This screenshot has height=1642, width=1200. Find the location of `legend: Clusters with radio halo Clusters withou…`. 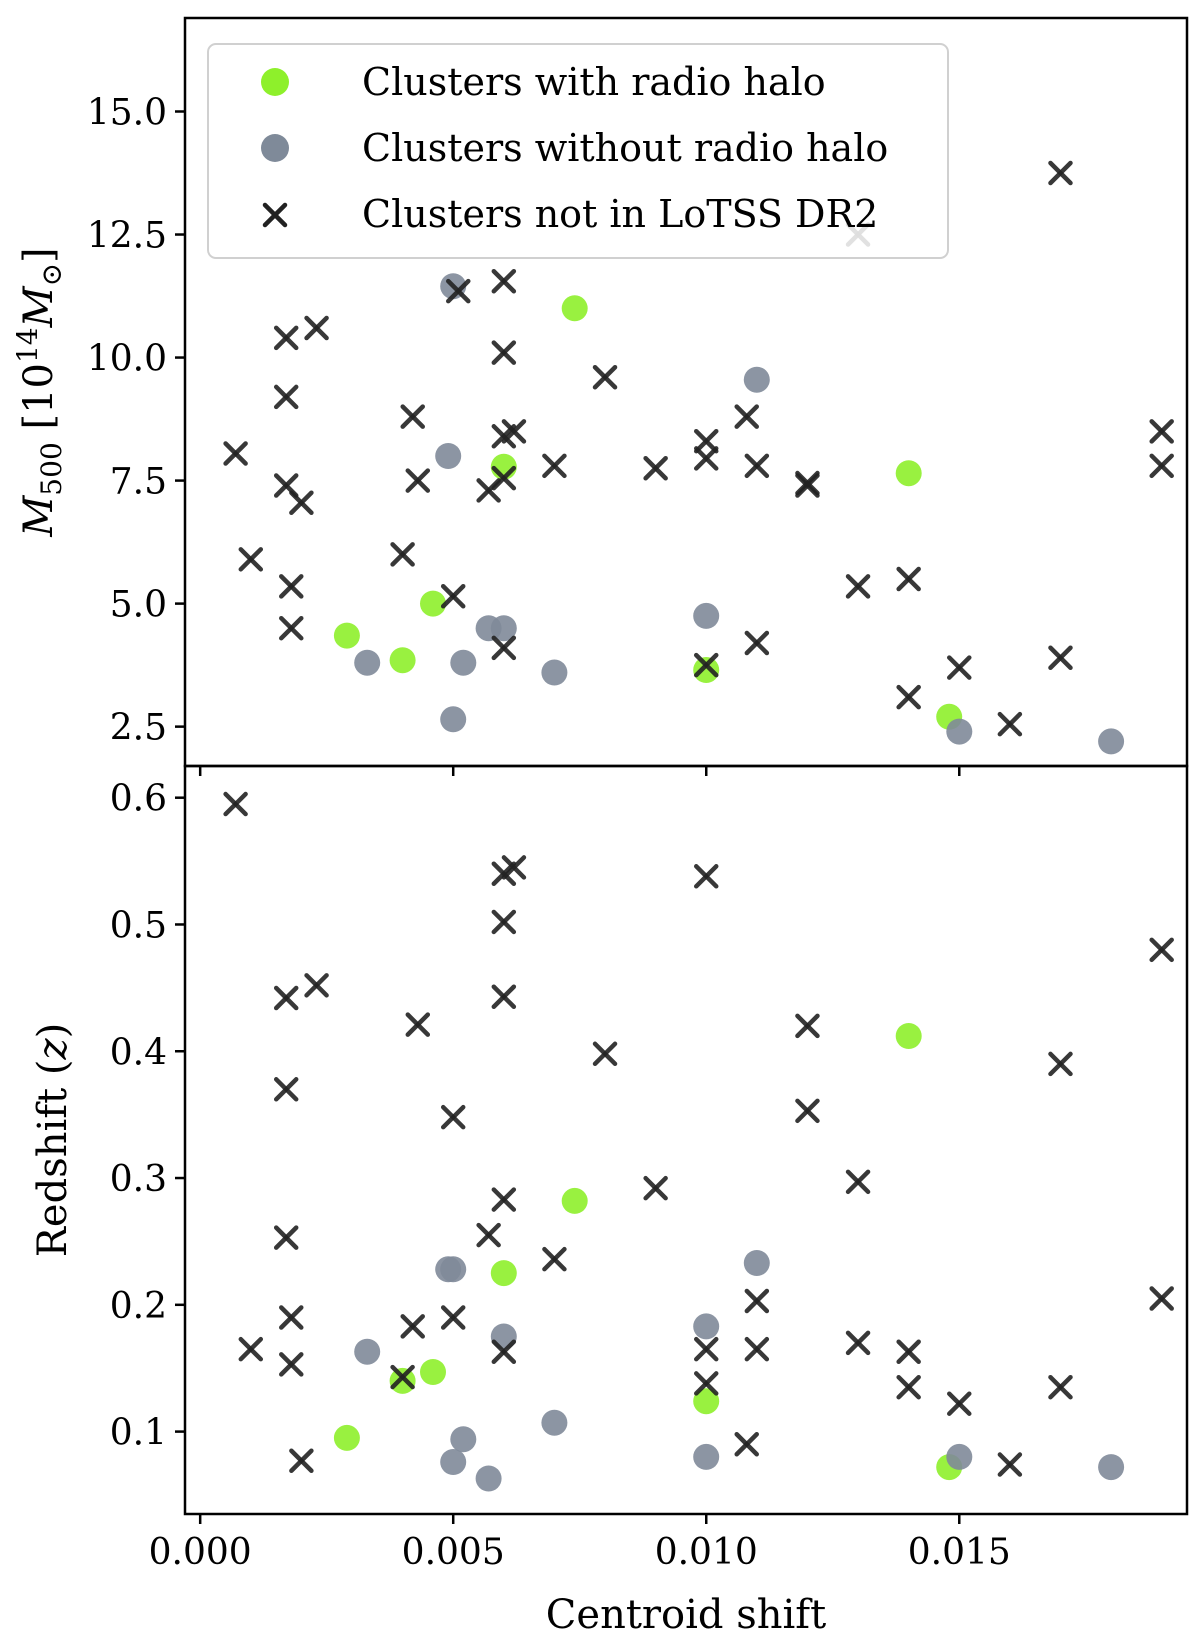

legend: Clusters with radio halo Clusters withou… is located at coordinates (578, 151).